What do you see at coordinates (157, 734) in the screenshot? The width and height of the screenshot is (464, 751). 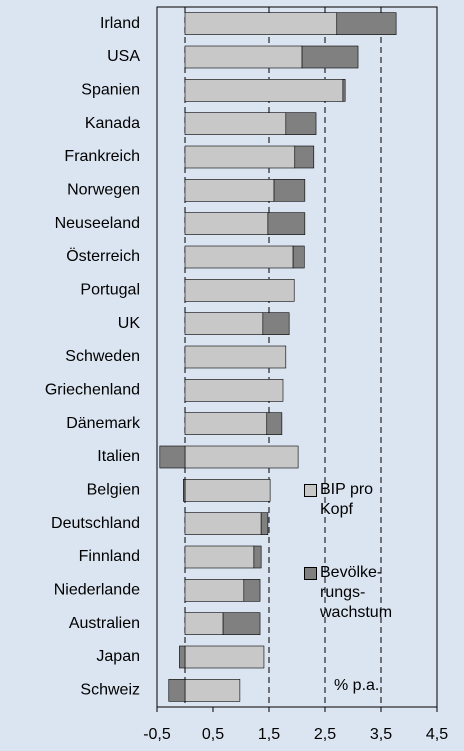 I see `x-tick-label: -0,5` at bounding box center [157, 734].